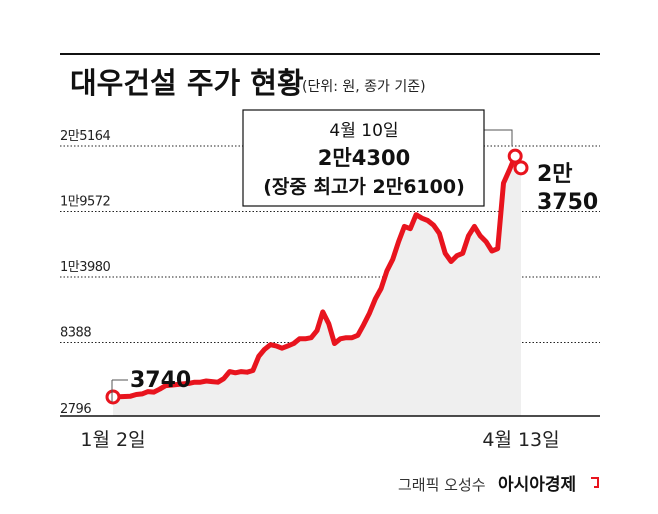  Describe the element at coordinates (113, 397) in the screenshot. I see `first-point-marker` at that location.